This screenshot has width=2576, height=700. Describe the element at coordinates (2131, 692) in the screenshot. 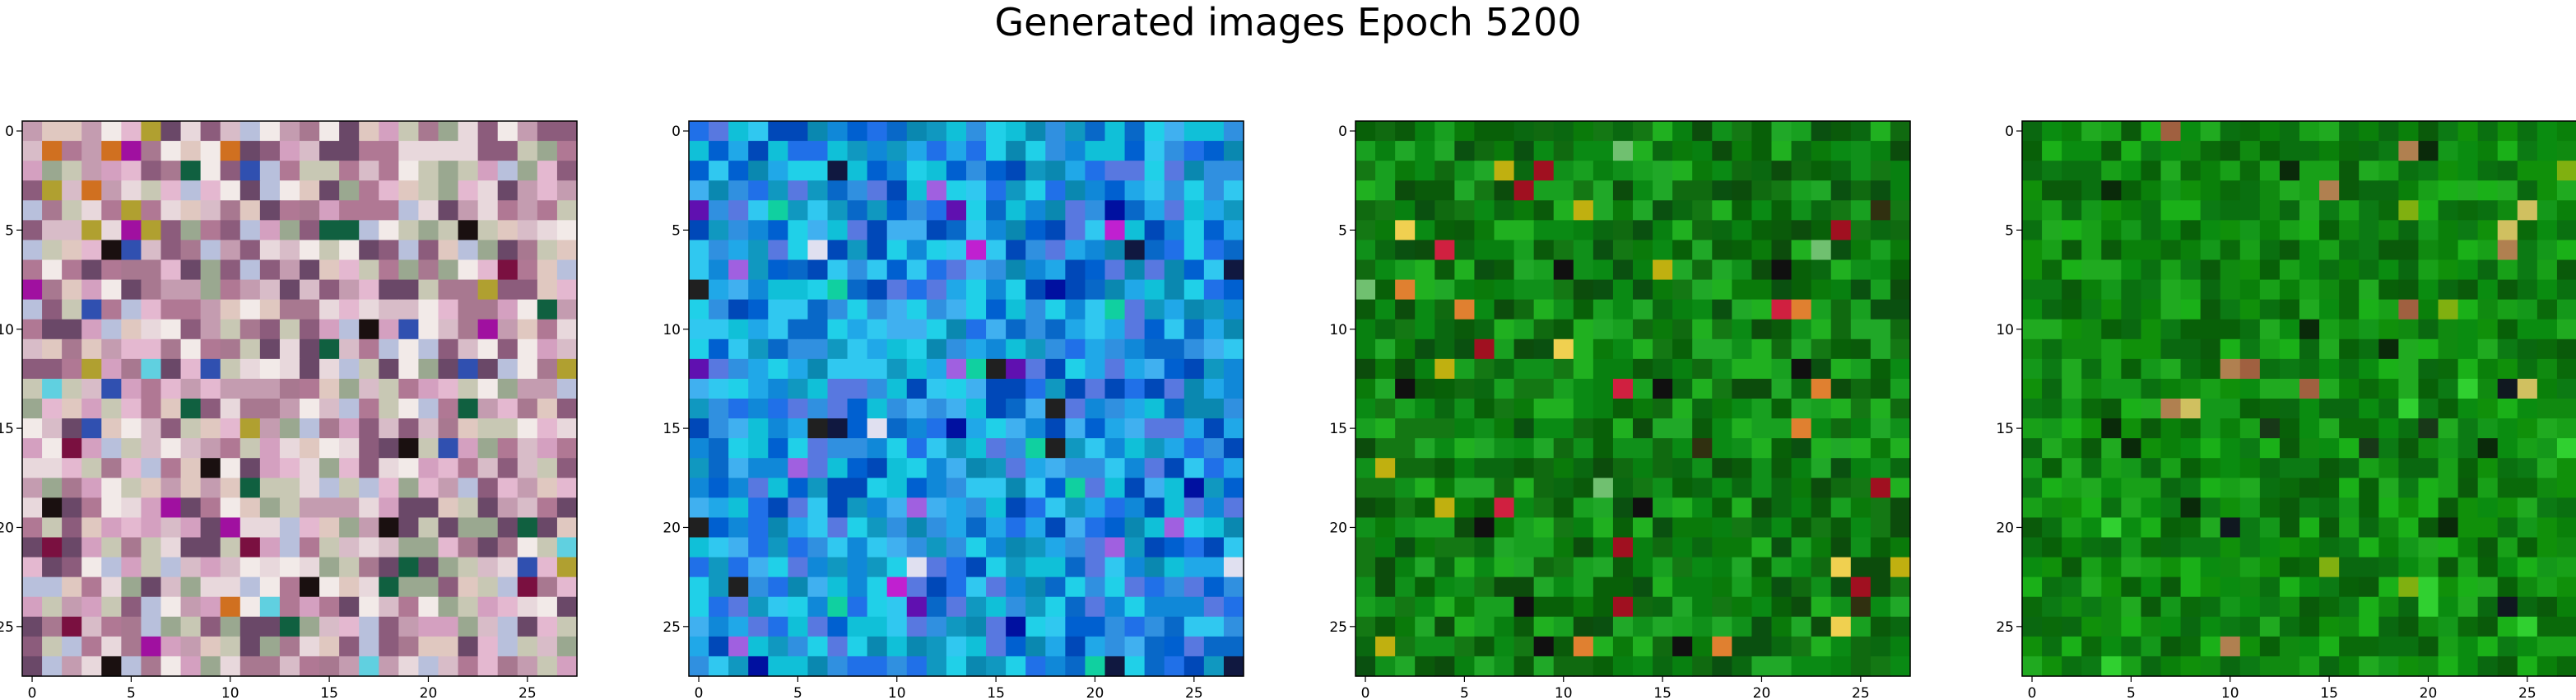

I see `x-tick-label: 5` at that location.